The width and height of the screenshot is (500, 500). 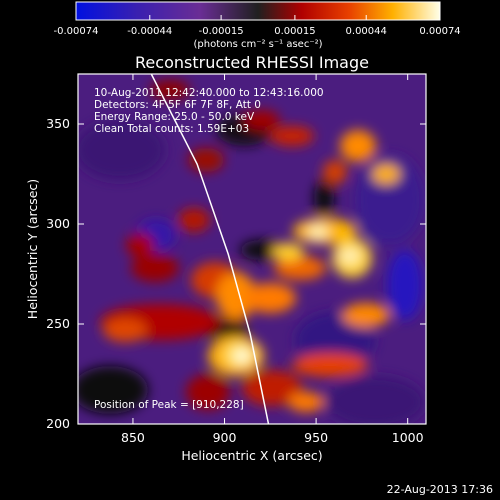 What do you see at coordinates (177, 105) in the screenshot?
I see `annotation-detectors: Detectors: 4F 5F 6F 7F 8F, Att 0` at bounding box center [177, 105].